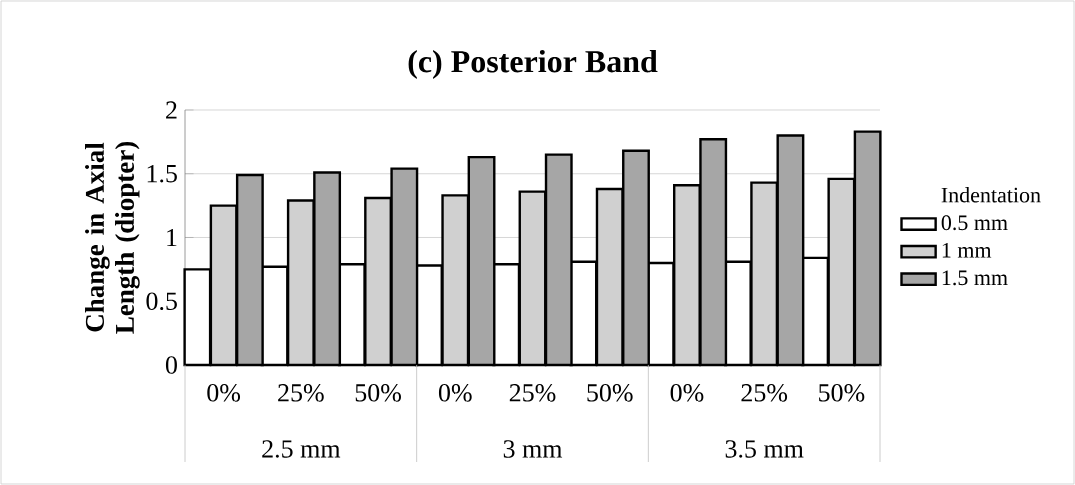 This screenshot has height=485, width=1075. I want to click on legend-label: 1.5 mm, so click(975, 278).